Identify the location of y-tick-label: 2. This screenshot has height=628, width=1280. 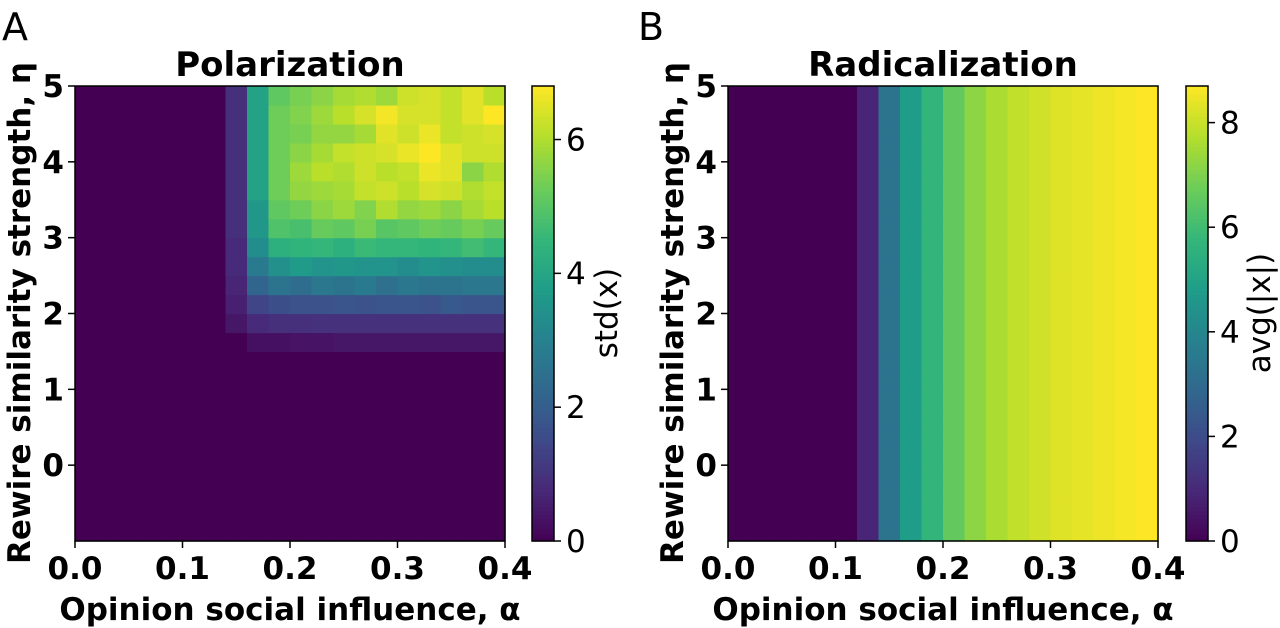
(706, 315).